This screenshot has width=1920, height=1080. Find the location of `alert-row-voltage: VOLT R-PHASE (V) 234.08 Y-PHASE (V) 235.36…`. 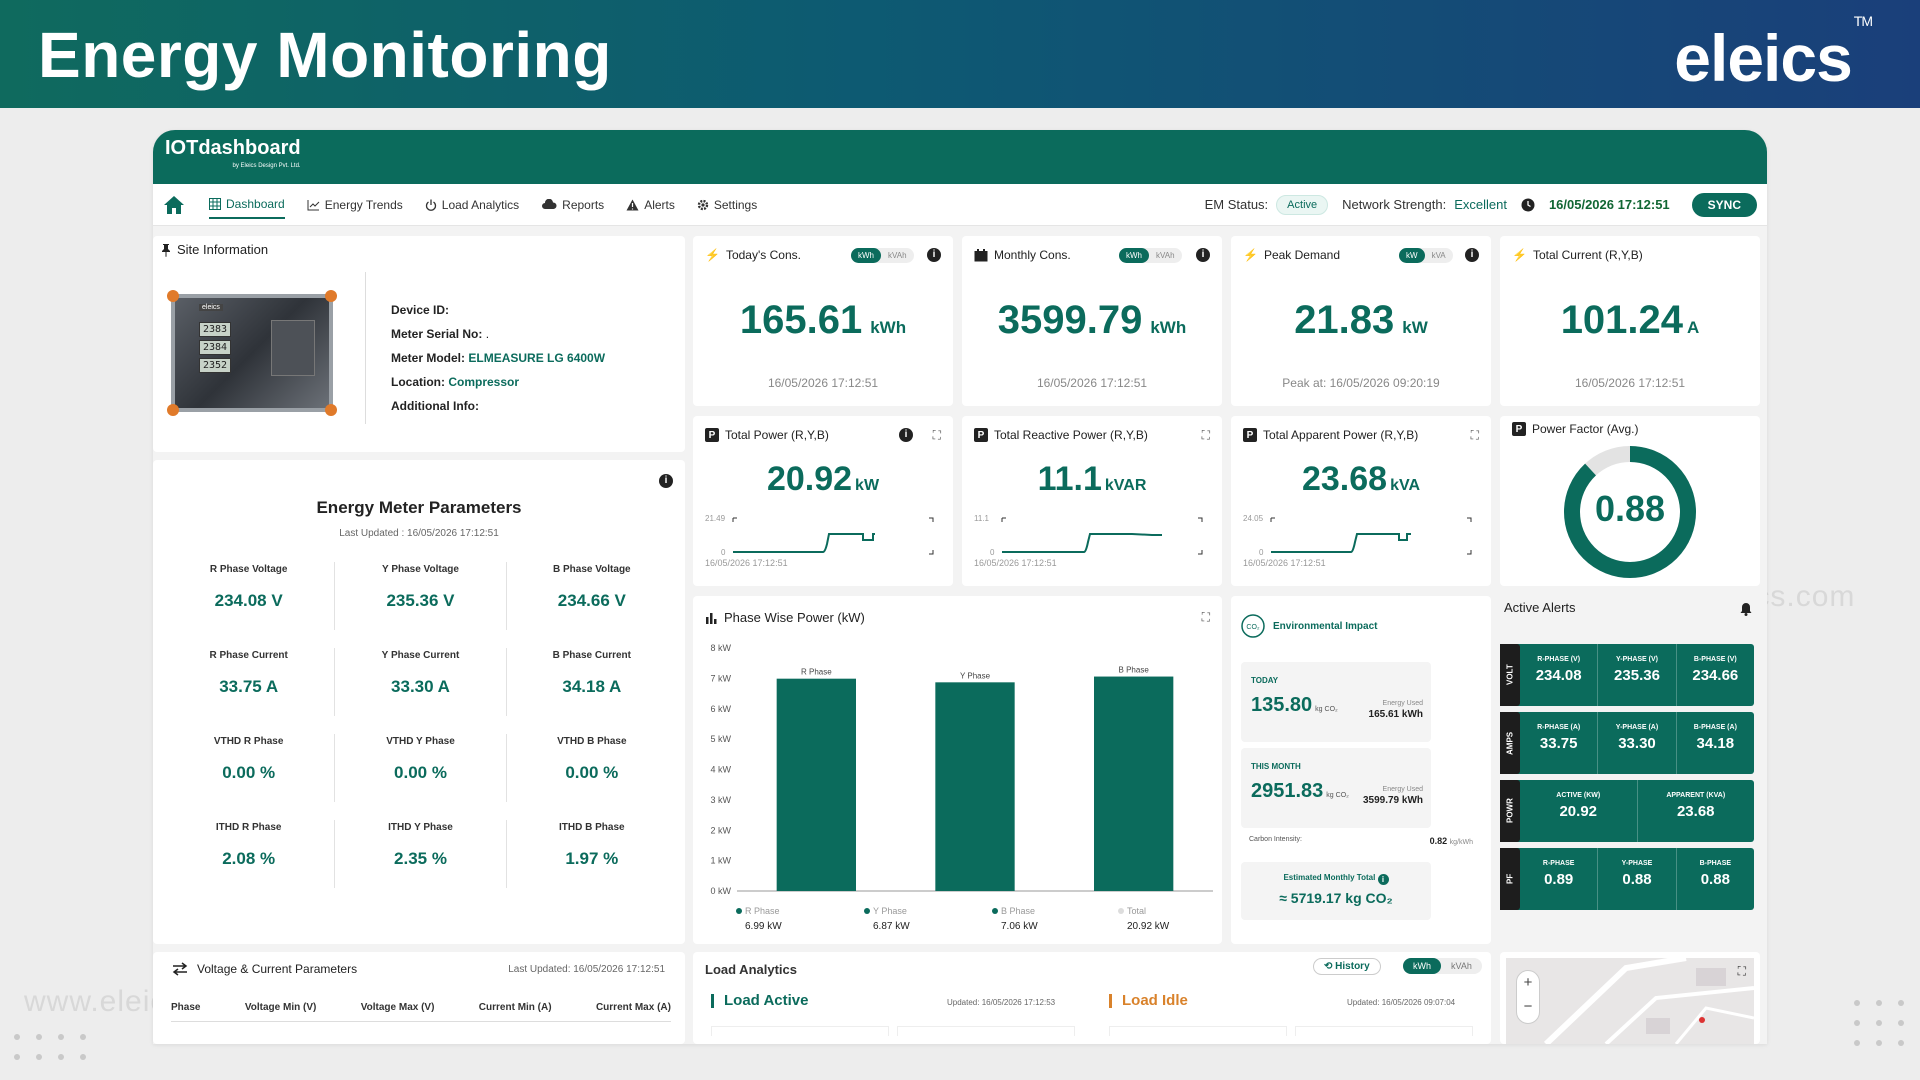

alert-row-voltage: VOLT R-PHASE (V) 234.08 Y-PHASE (V) 235.36… is located at coordinates (1627, 675).